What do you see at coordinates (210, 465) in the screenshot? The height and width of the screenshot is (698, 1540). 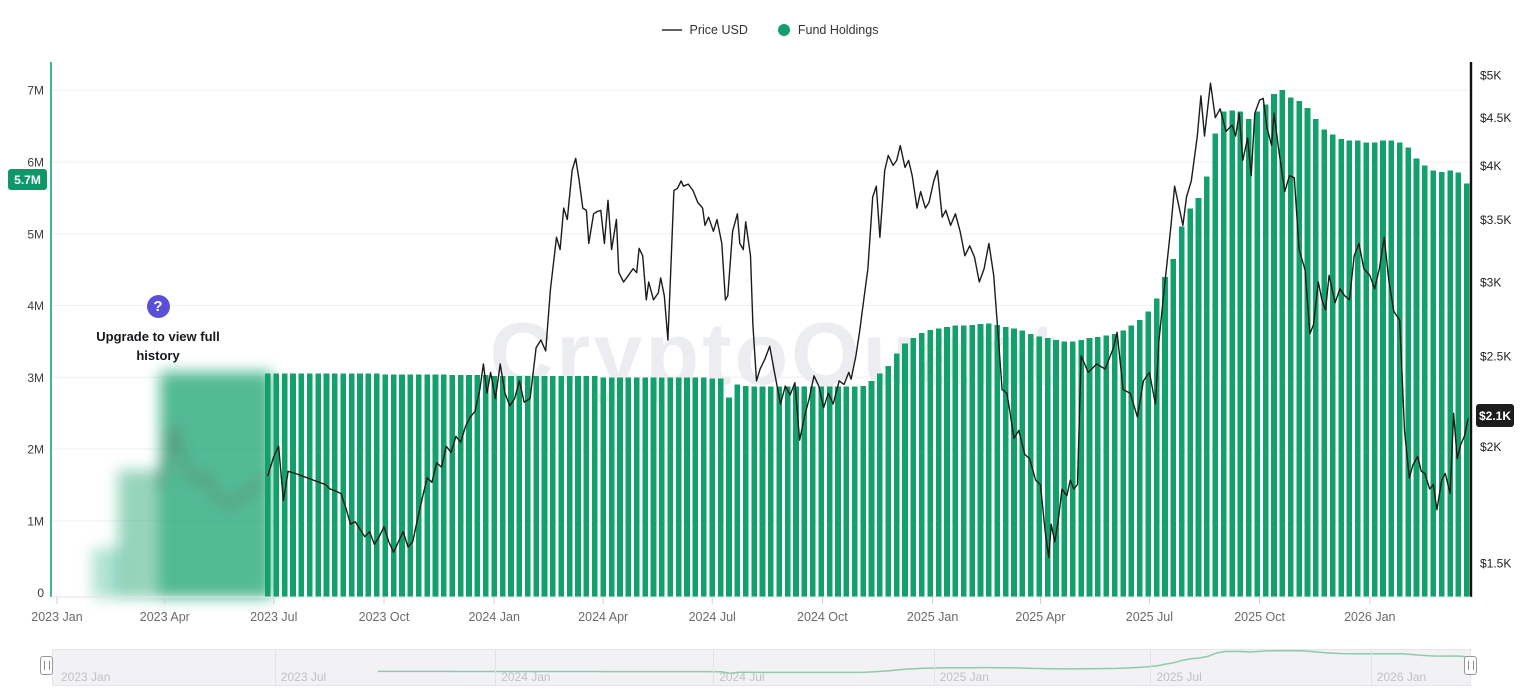 I see `blurred-price-line` at bounding box center [210, 465].